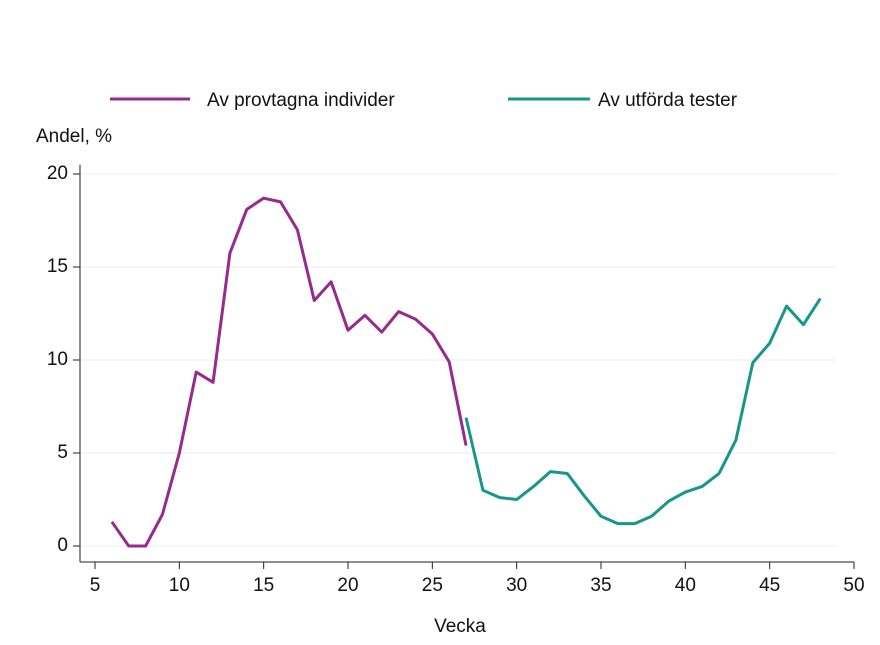 The height and width of the screenshot is (645, 880). What do you see at coordinates (643, 411) in the screenshot?
I see `series-line` at bounding box center [643, 411].